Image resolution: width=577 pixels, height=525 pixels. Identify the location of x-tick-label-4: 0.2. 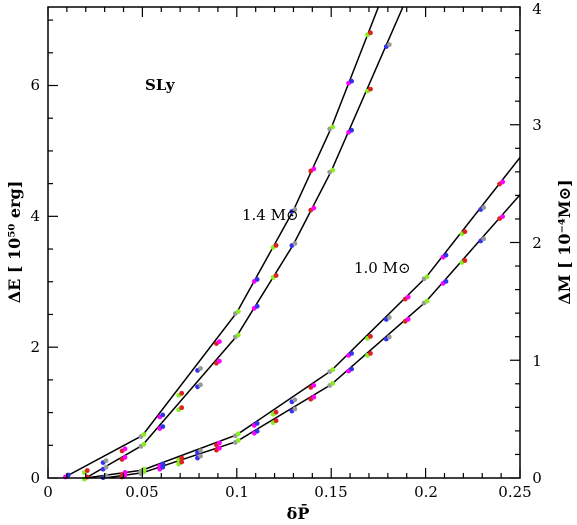
(426, 492).